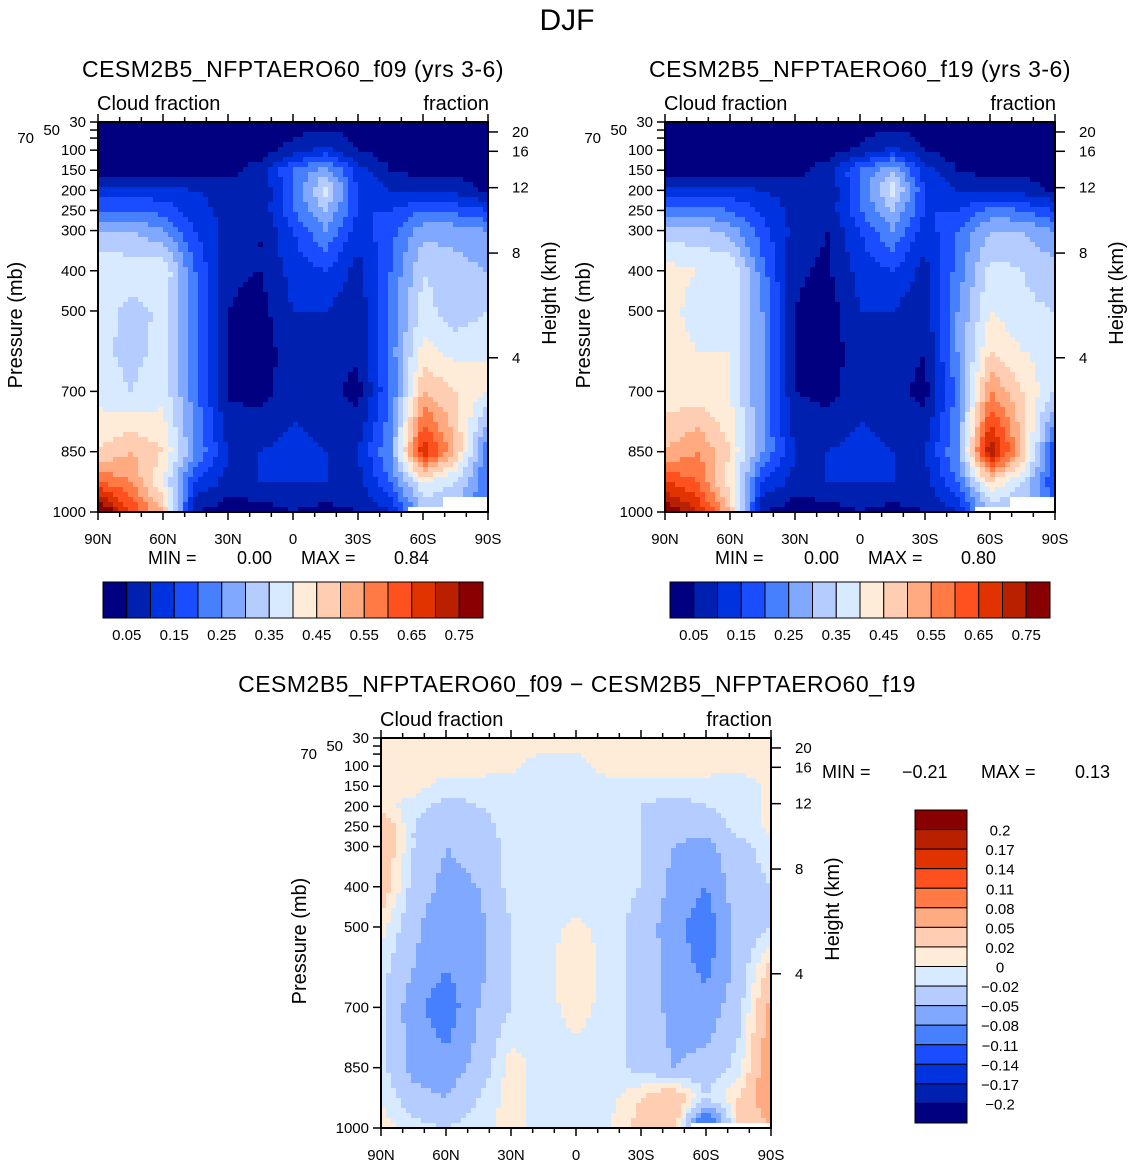 The width and height of the screenshot is (1135, 1165). What do you see at coordinates (999, 948) in the screenshot?
I see `colorbar-label: 0.02` at bounding box center [999, 948].